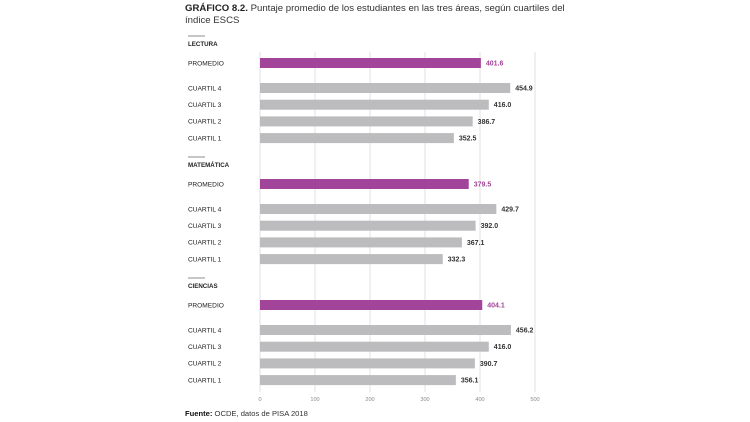  Describe the element at coordinates (524, 88) in the screenshot. I see `value-label: 454.9` at that location.